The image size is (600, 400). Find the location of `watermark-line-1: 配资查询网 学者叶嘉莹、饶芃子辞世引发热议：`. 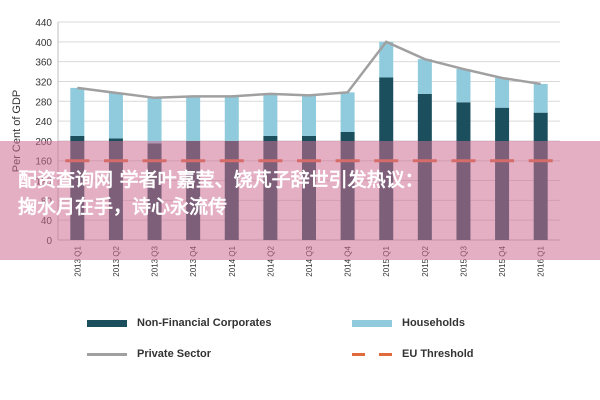

watermark-line-1: 配资查询网 学者叶嘉莹、饶芃子辞世引发热议： is located at coordinates (309, 180).